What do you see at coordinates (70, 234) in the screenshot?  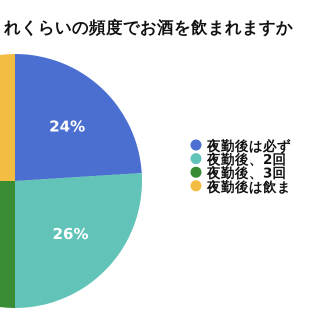 I see `data-label: 26%` at bounding box center [70, 234].